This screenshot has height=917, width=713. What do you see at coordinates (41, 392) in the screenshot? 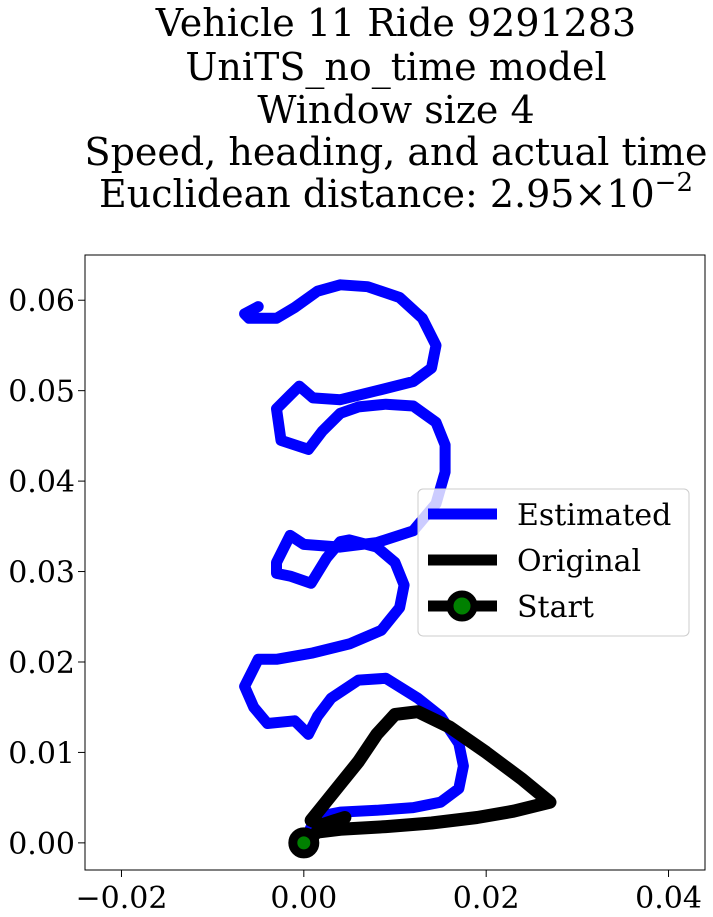
I see `y-tick-label: 0.05` at bounding box center [41, 392].